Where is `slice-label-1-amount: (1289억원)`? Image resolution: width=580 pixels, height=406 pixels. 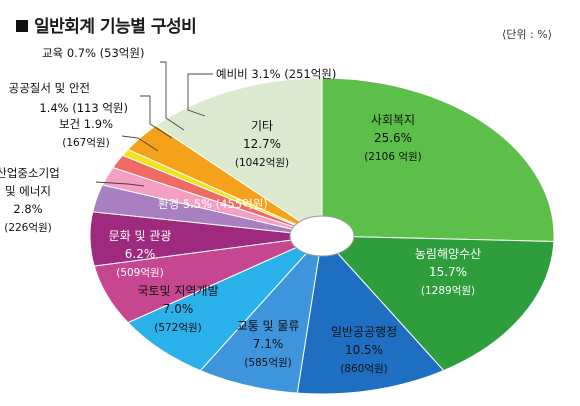
slice-label-1-amount: (1289억원) is located at coordinates (448, 291).